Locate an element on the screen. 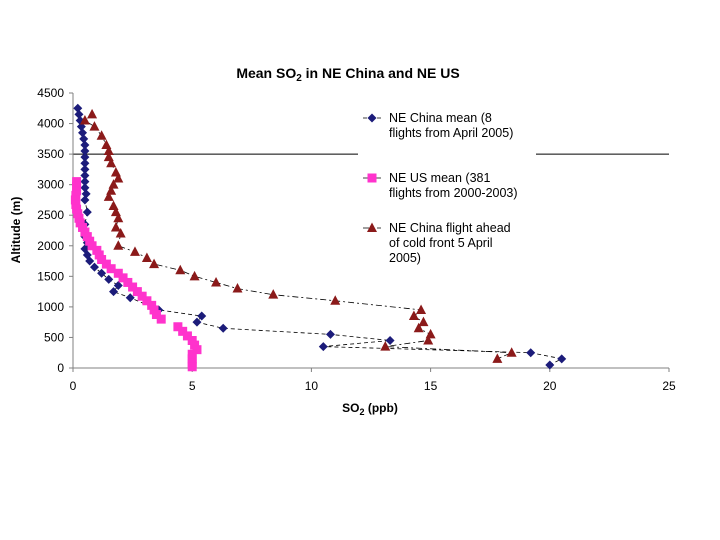 The image size is (720, 540). y-tick-label-4000: 4000 is located at coordinates (50, 124).